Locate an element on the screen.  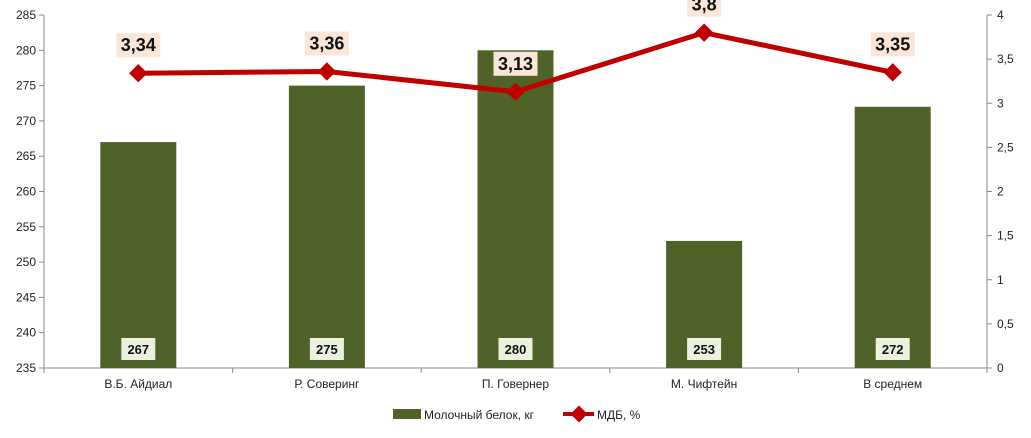
y-left-tick-label: 255 is located at coordinates (26, 227).